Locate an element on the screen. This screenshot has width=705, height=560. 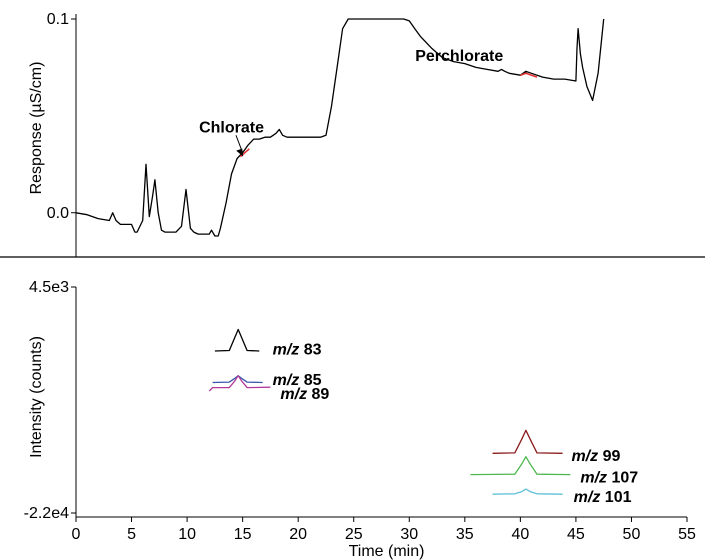
mz-107-label: m/z 107 is located at coordinates (609, 477).